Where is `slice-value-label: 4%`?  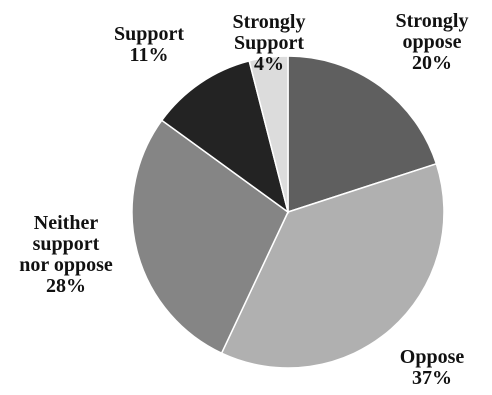 slice-value-label: 4% is located at coordinates (269, 64).